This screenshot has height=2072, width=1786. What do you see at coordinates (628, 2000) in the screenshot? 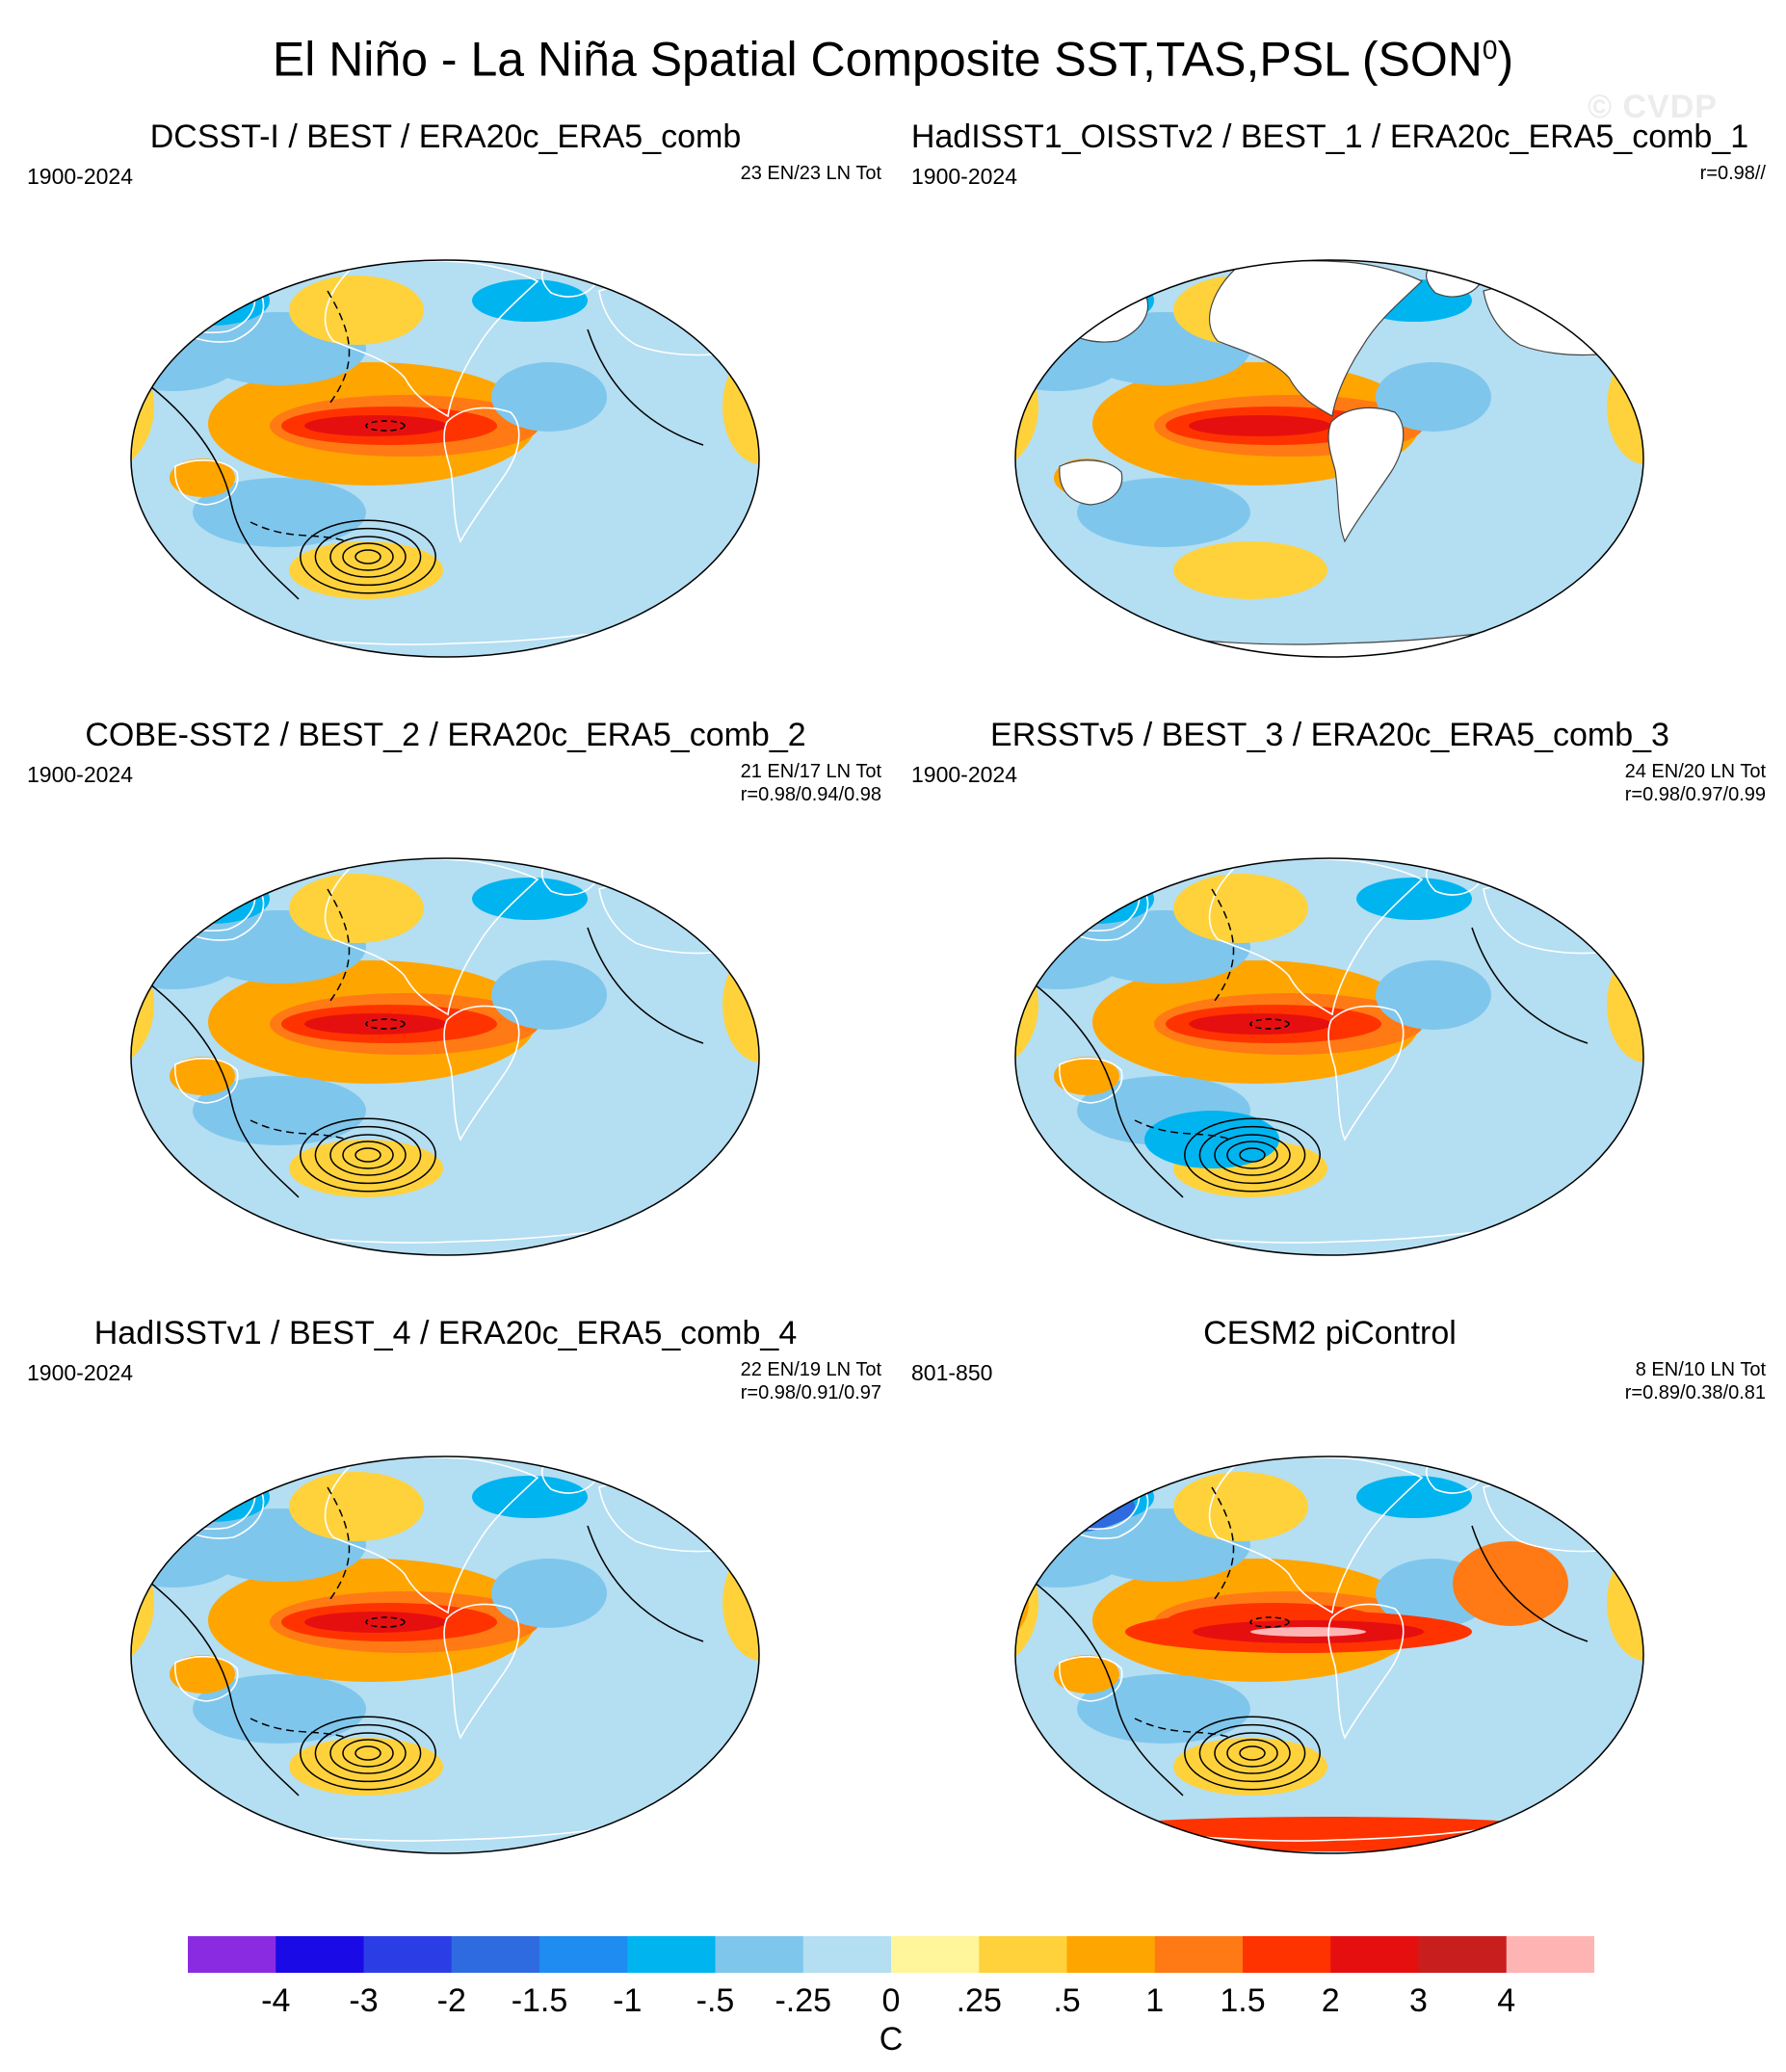
I see `colorbar-tick-label: -1` at bounding box center [628, 2000].